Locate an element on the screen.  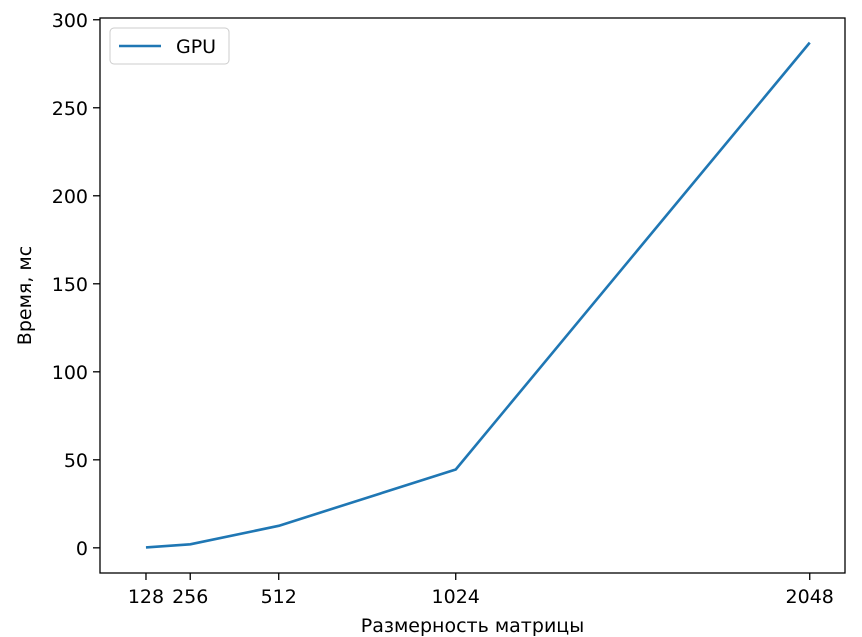
legend: GPU is located at coordinates (169, 46).